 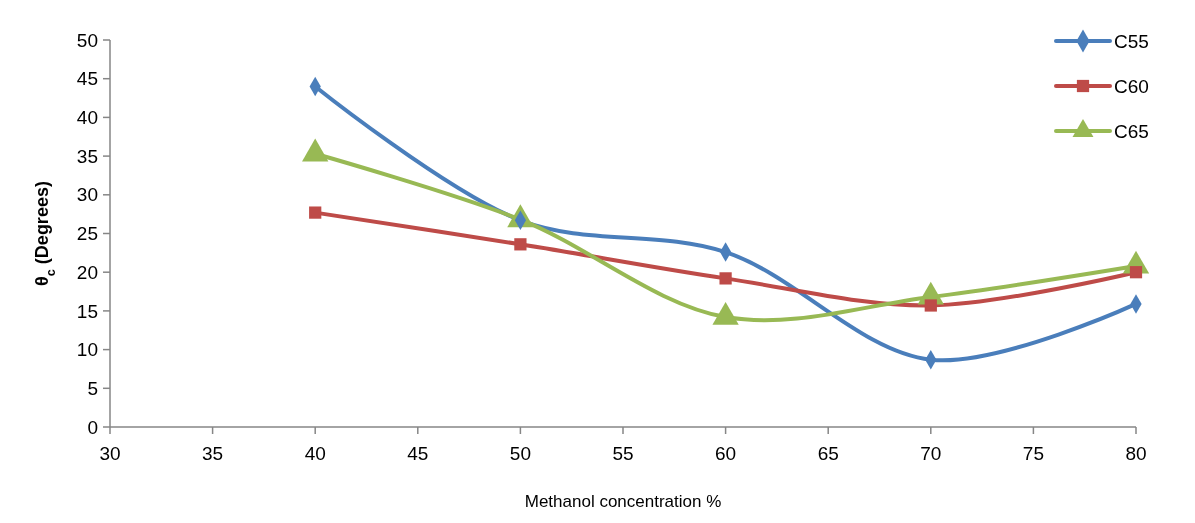 What do you see at coordinates (623, 501) in the screenshot?
I see `x-axis-title: Methanol concentration %` at bounding box center [623, 501].